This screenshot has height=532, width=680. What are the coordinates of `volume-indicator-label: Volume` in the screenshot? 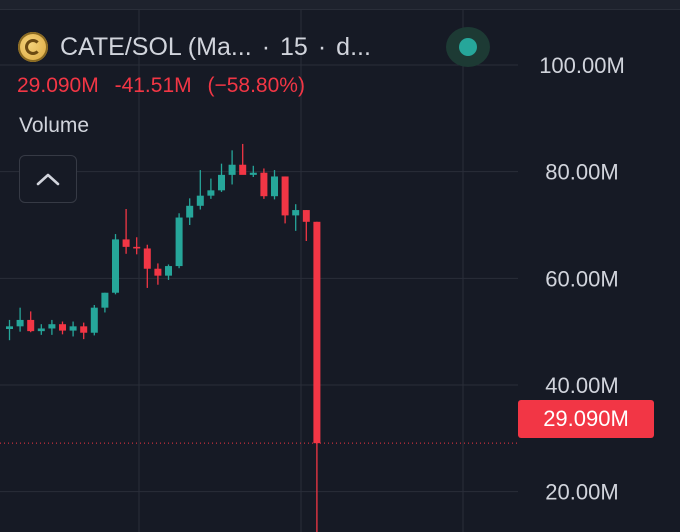 It's located at (54, 125).